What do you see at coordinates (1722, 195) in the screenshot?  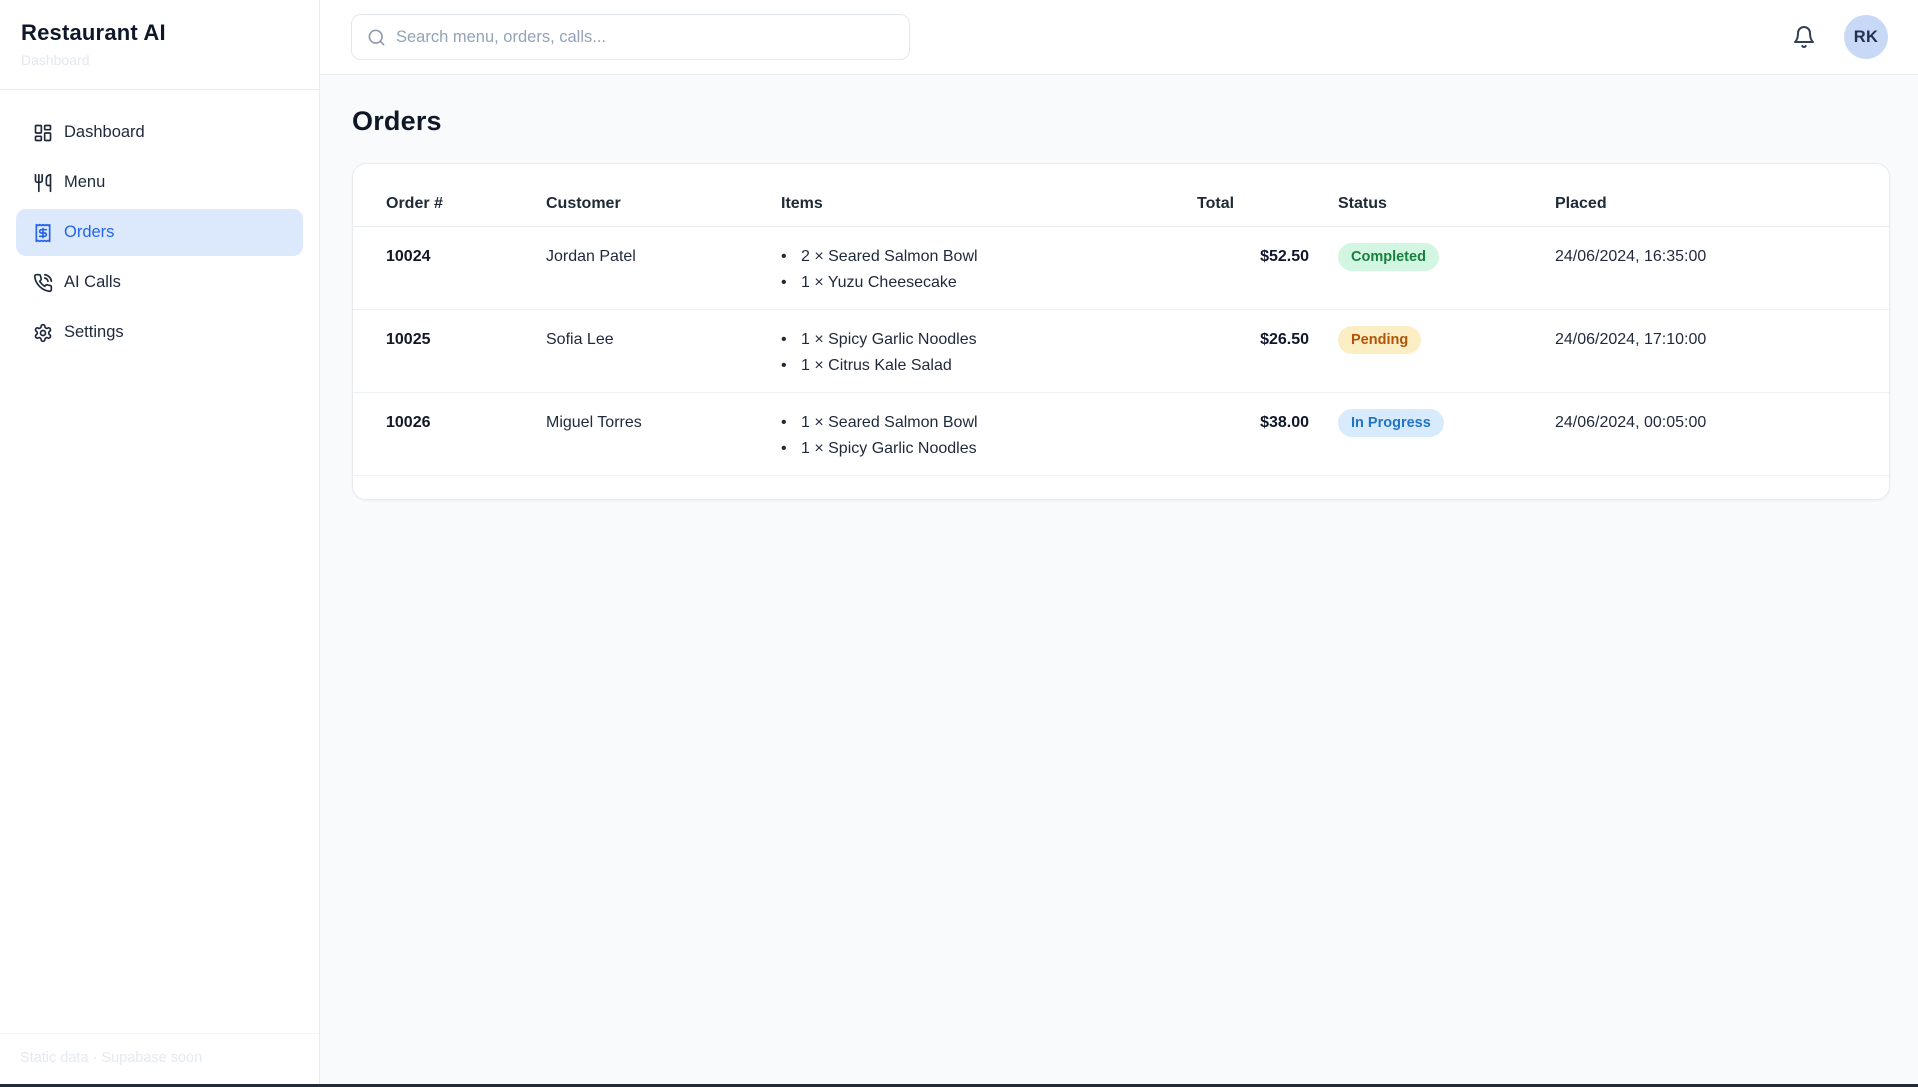 I see `column-header-placed: Placed` at bounding box center [1722, 195].